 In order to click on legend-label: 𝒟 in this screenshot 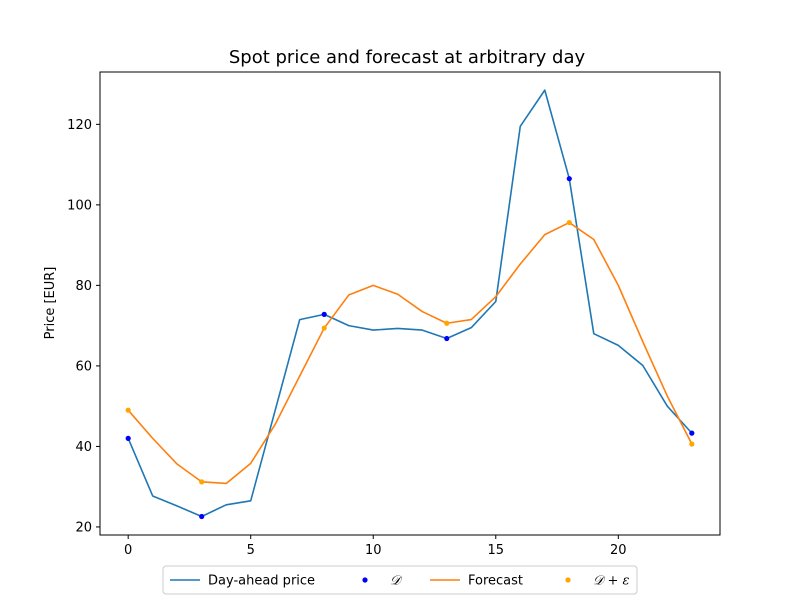, I will do `click(396, 581)`.